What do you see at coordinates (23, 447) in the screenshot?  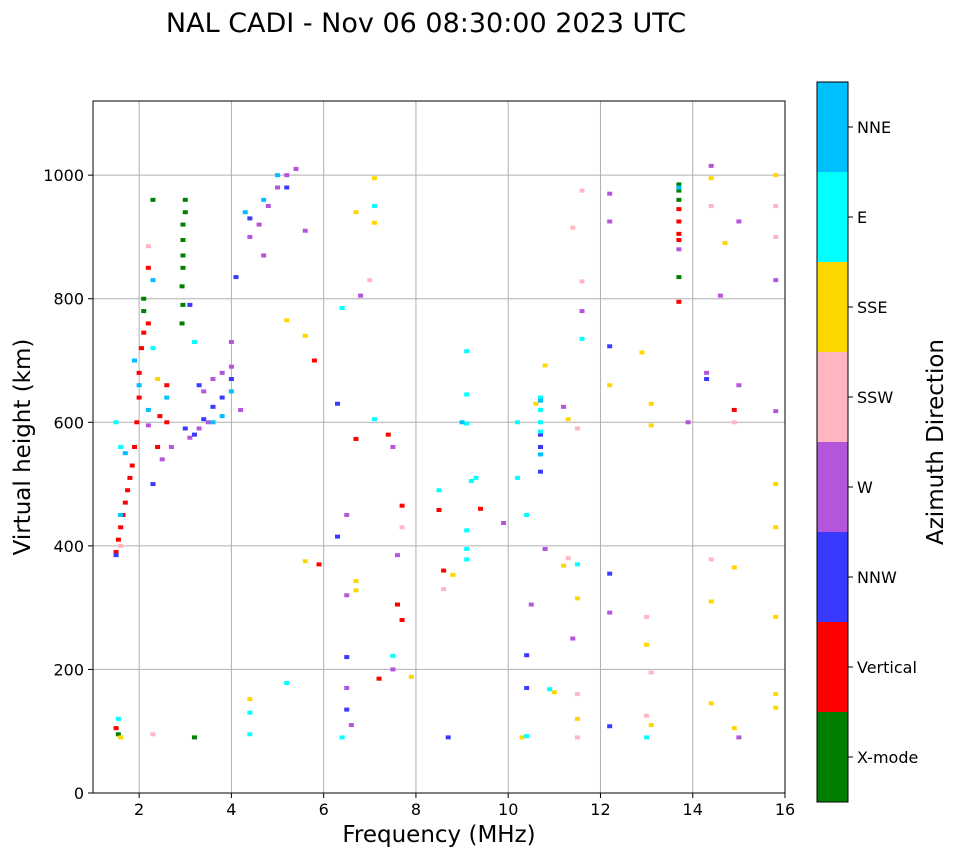 I see `y-axis-label: Virtual height (km)` at bounding box center [23, 447].